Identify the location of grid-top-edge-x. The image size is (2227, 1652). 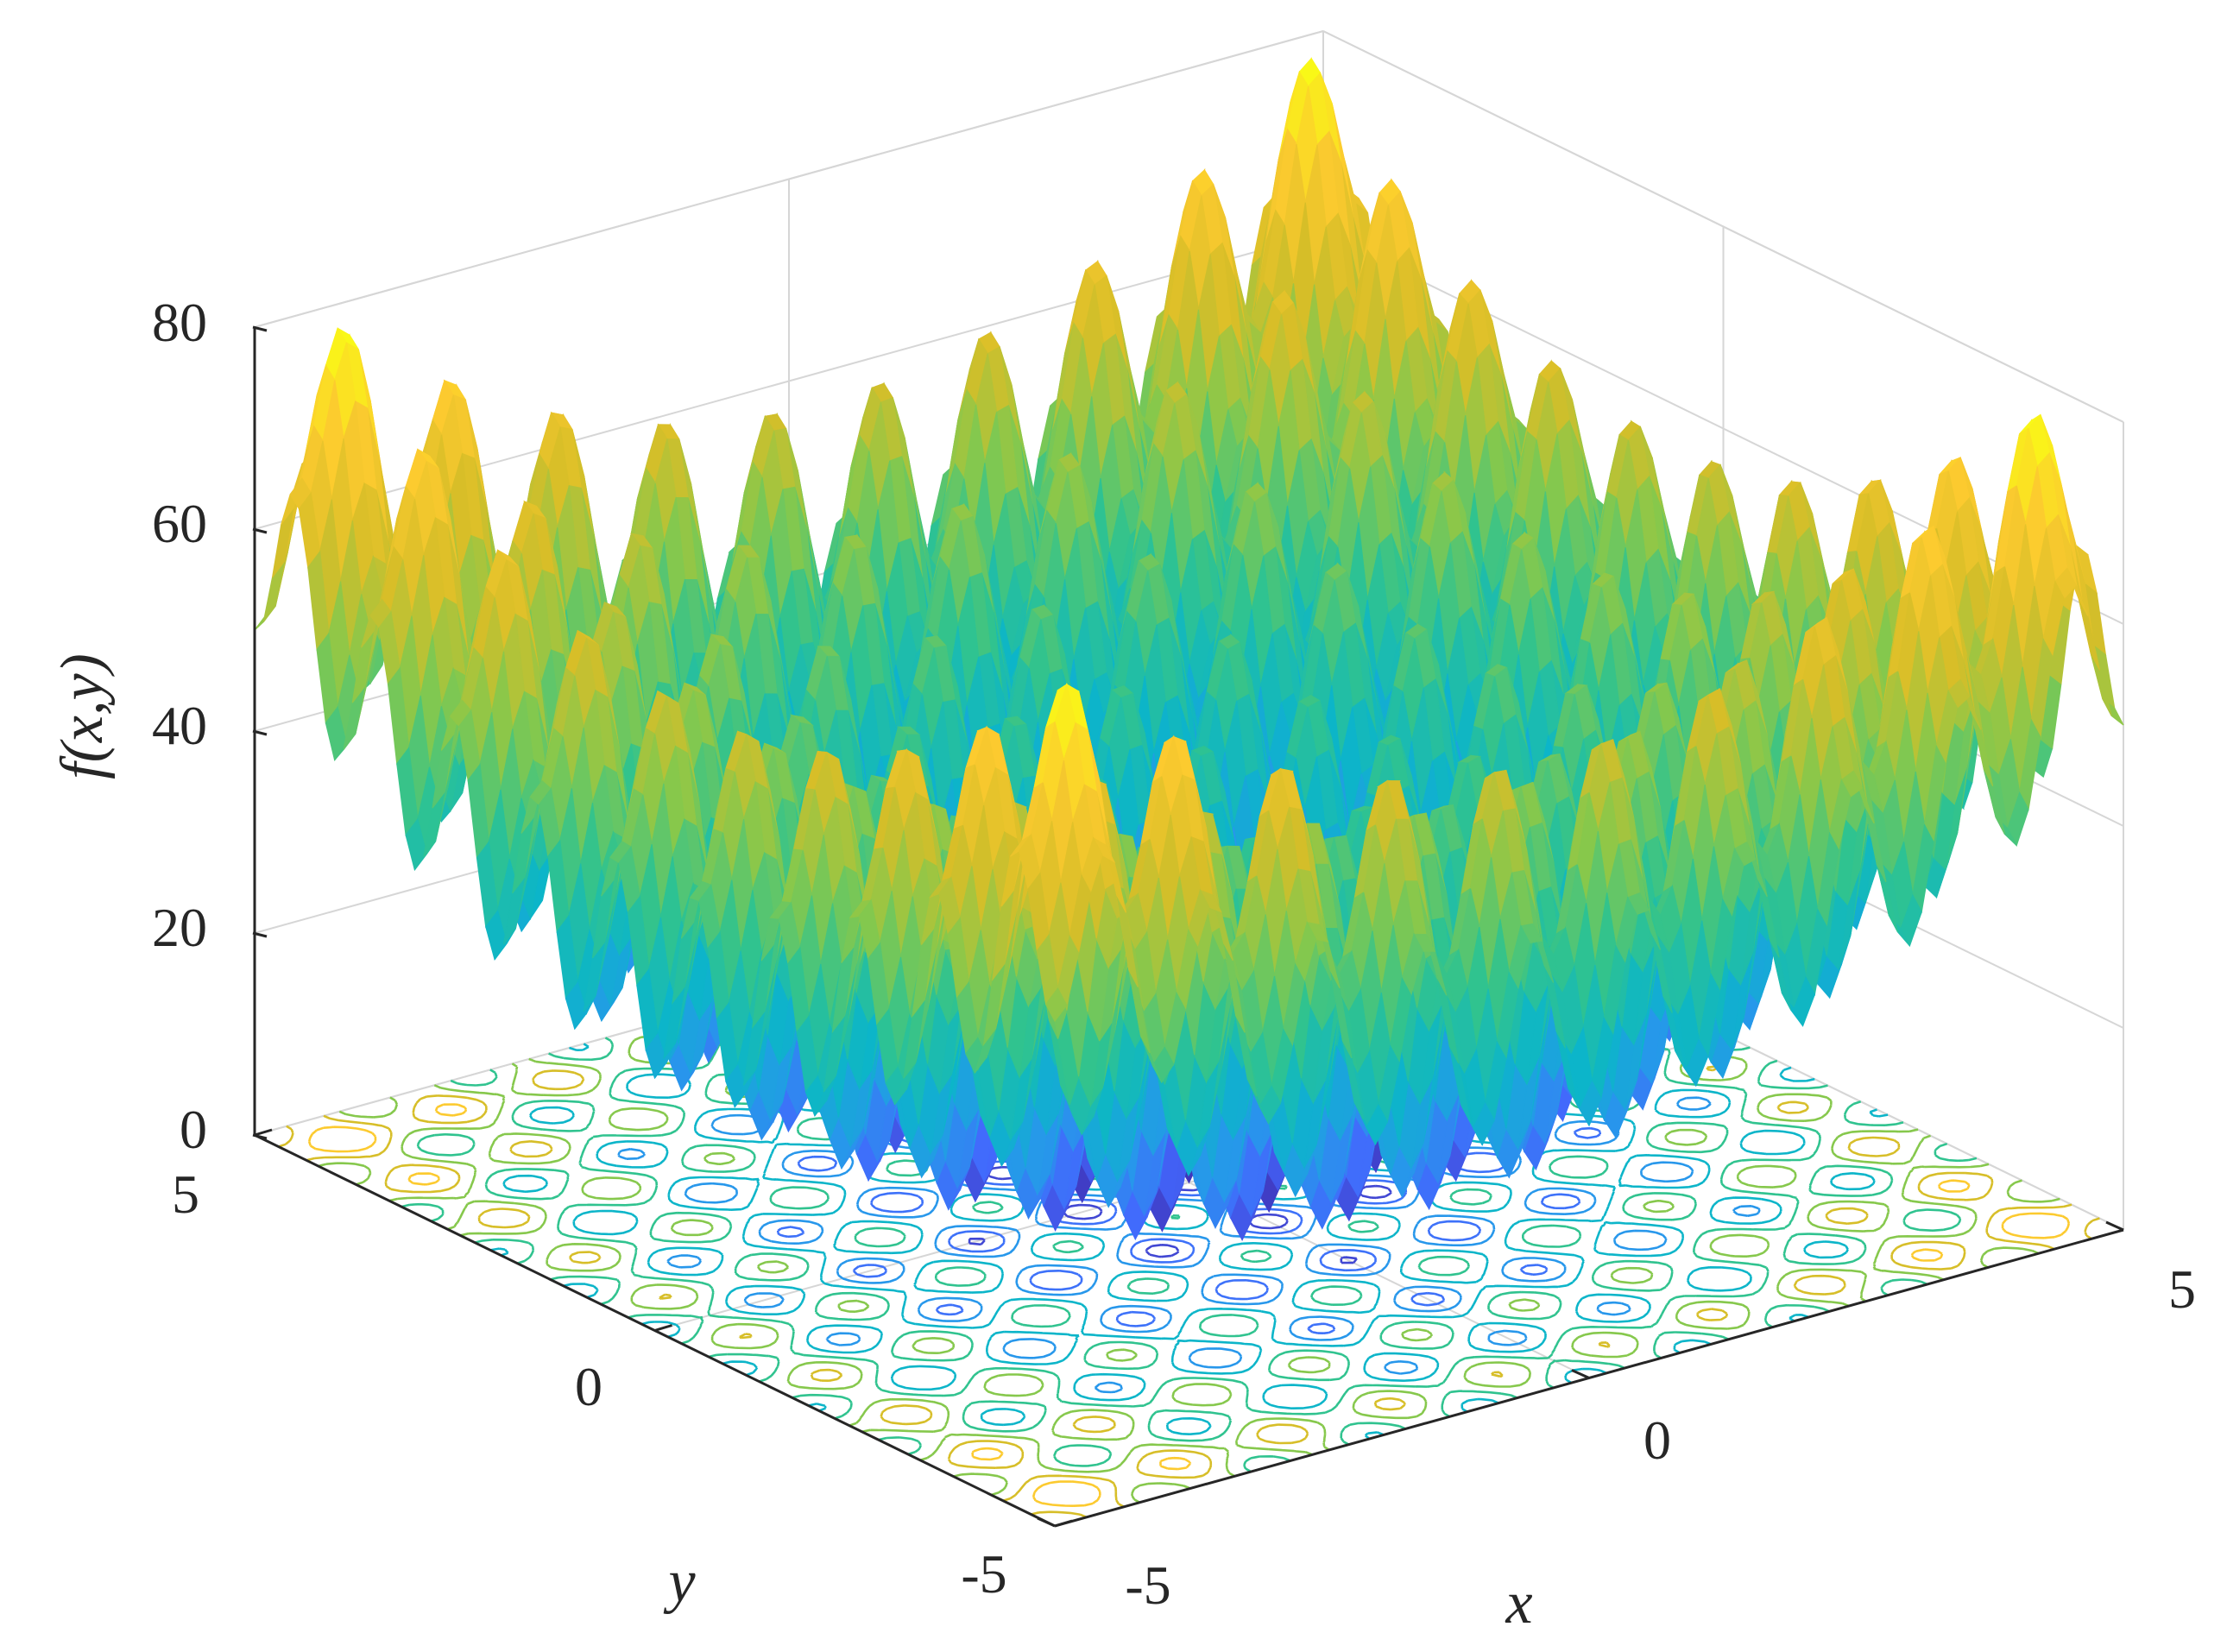
(789, 179).